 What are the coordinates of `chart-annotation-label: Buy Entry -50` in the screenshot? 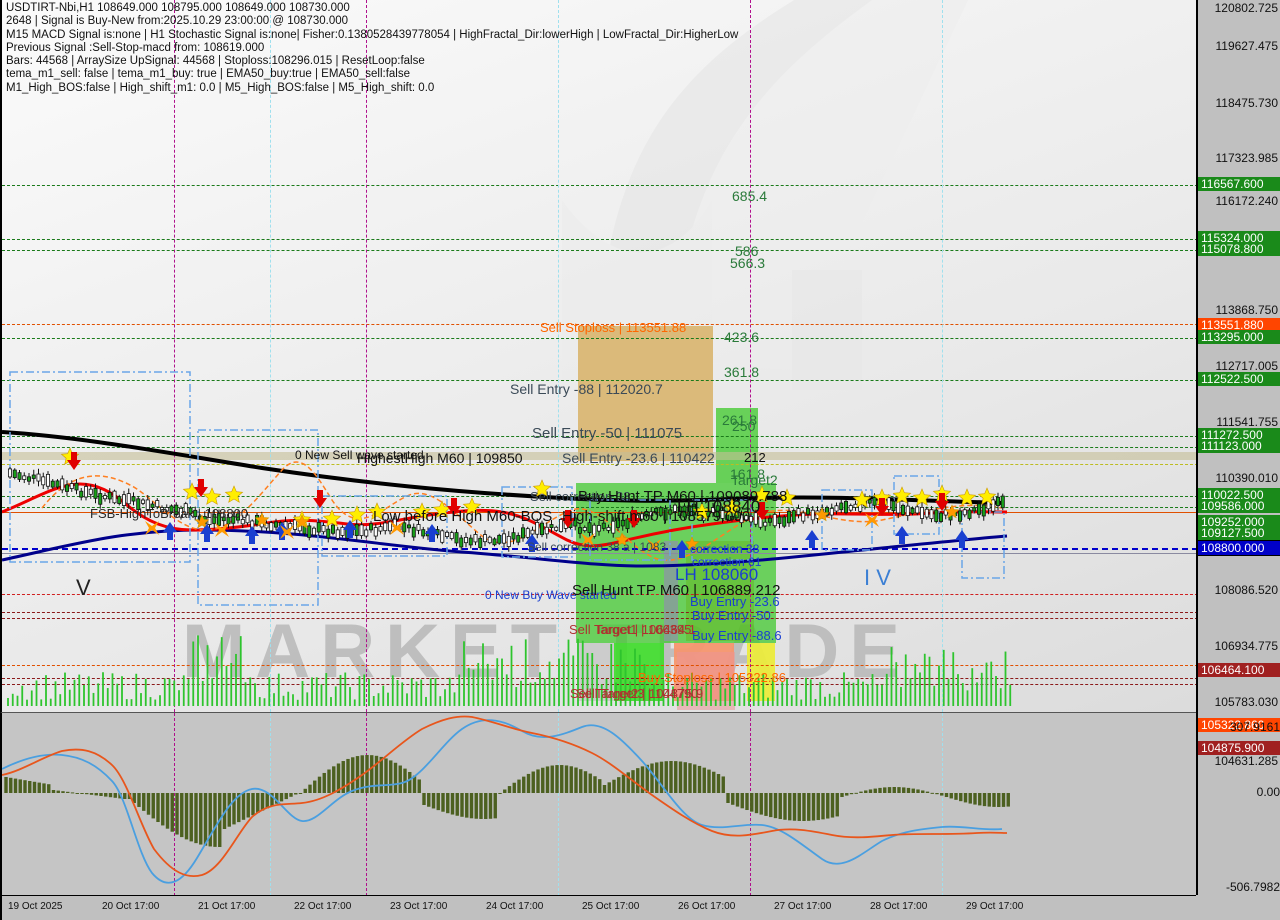 It's located at (731, 615).